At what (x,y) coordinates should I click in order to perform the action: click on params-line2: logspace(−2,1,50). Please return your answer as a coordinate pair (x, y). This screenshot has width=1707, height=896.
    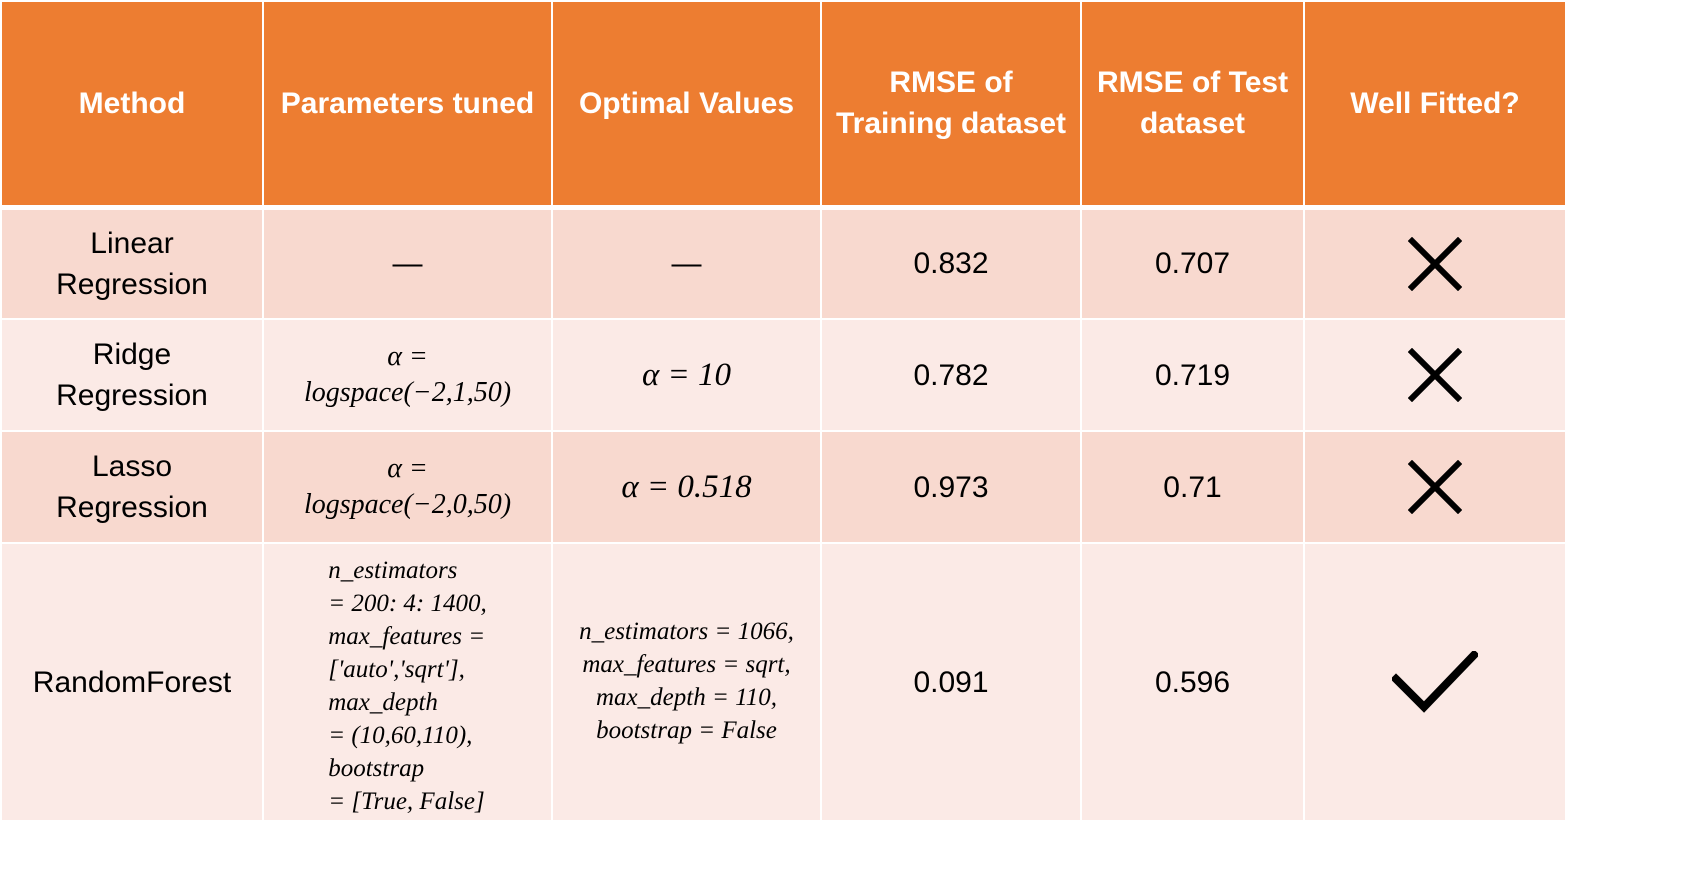
    Looking at the image, I should click on (407, 392).